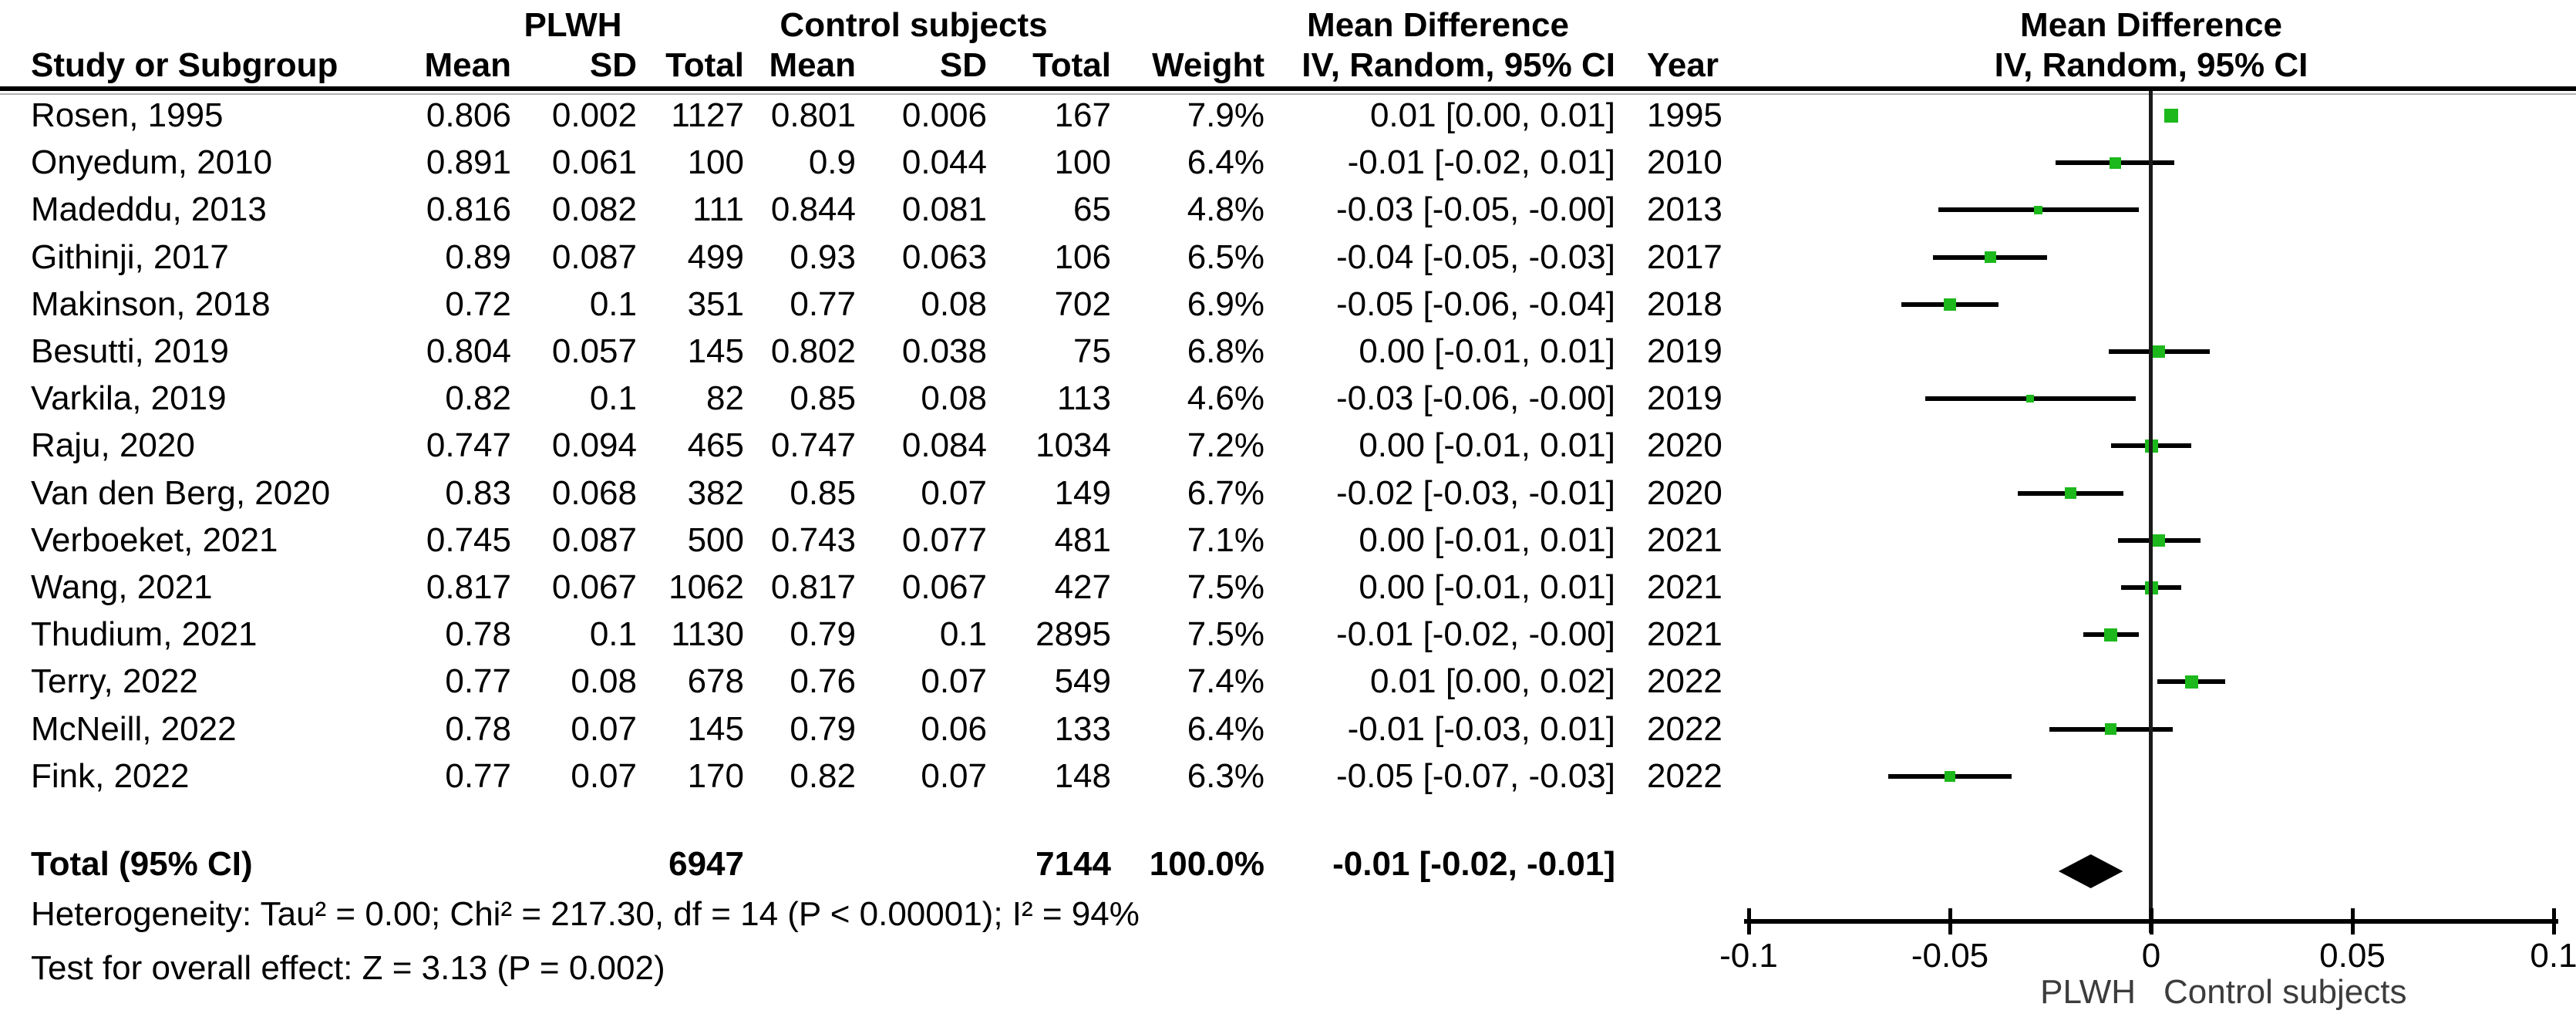 The image size is (2576, 1017). I want to click on column-header-year: Year, so click(1683, 65).